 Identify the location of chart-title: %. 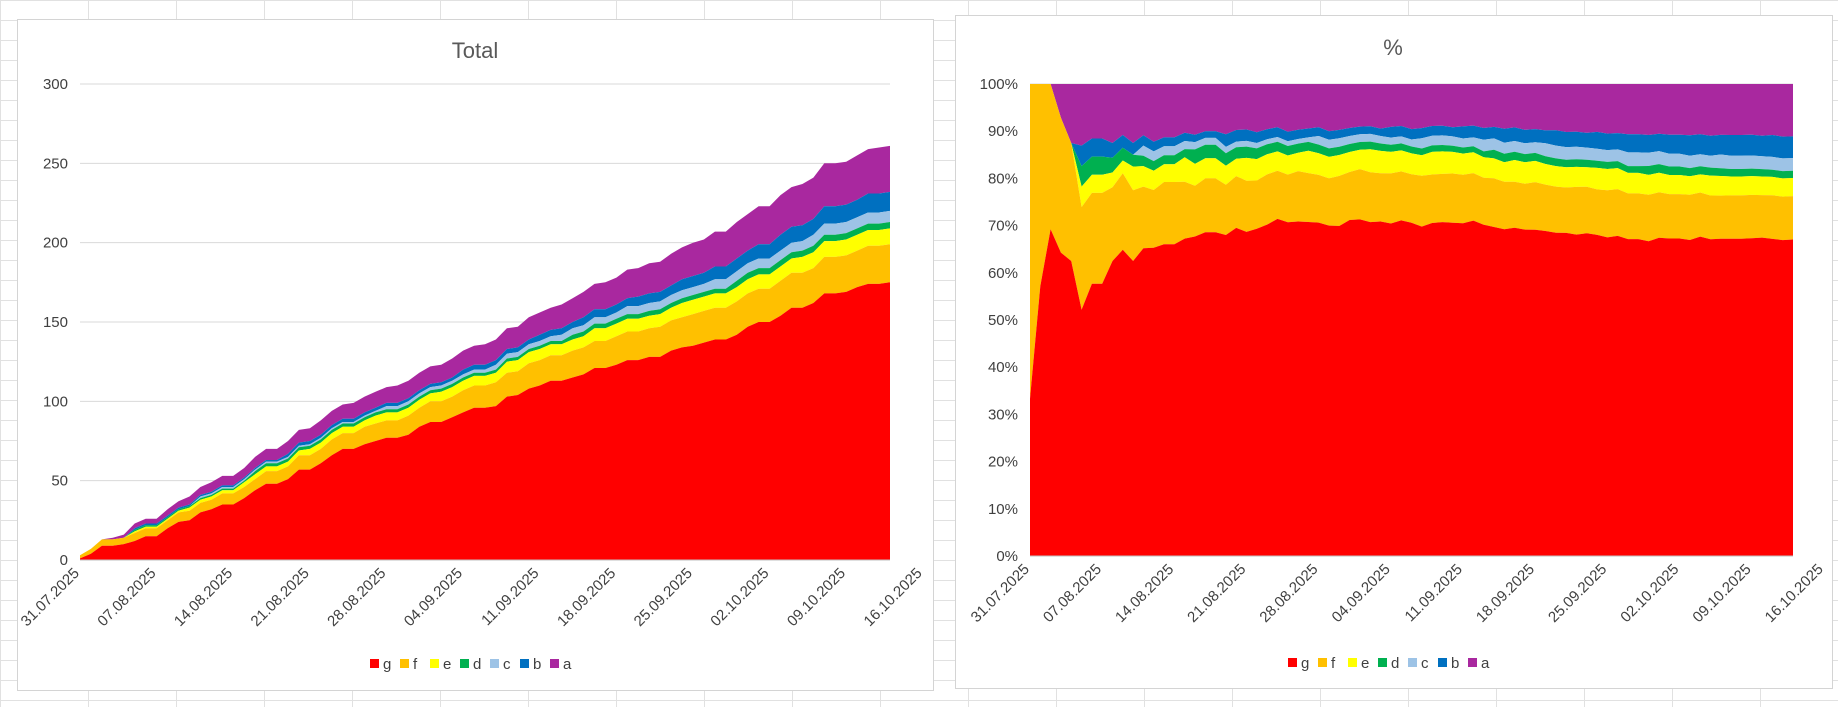
(1393, 47).